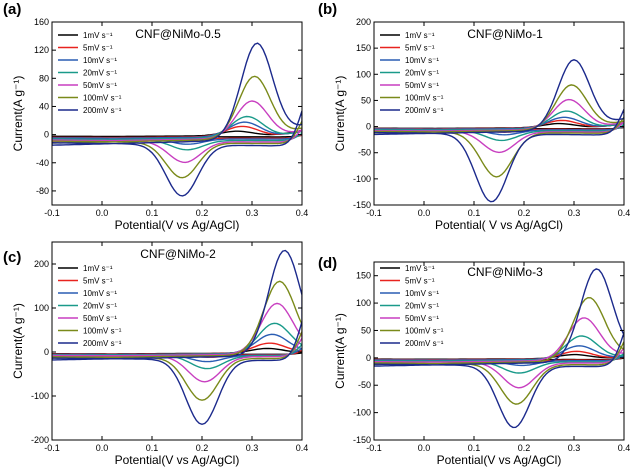 This screenshot has height=469, width=633. Describe the element at coordinates (499, 225) in the screenshot. I see `x-axis-label: Potential( V vs Ag/AgCl)` at that location.